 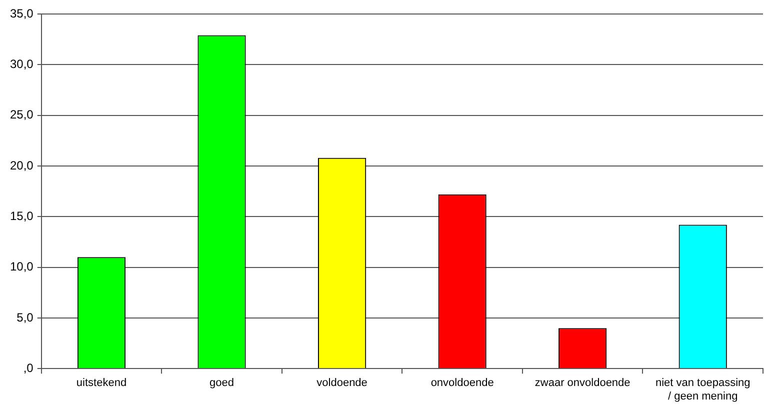 What do you see at coordinates (22, 115) in the screenshot?
I see `y-tick-label: 25,0` at bounding box center [22, 115].